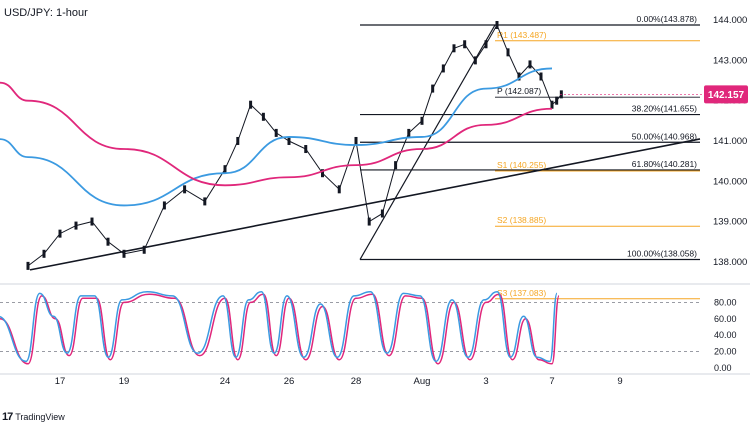 This screenshot has width=750, height=430. What do you see at coordinates (521, 220) in the screenshot?
I see `pivot-level-label: S2 (138.885)` at bounding box center [521, 220].